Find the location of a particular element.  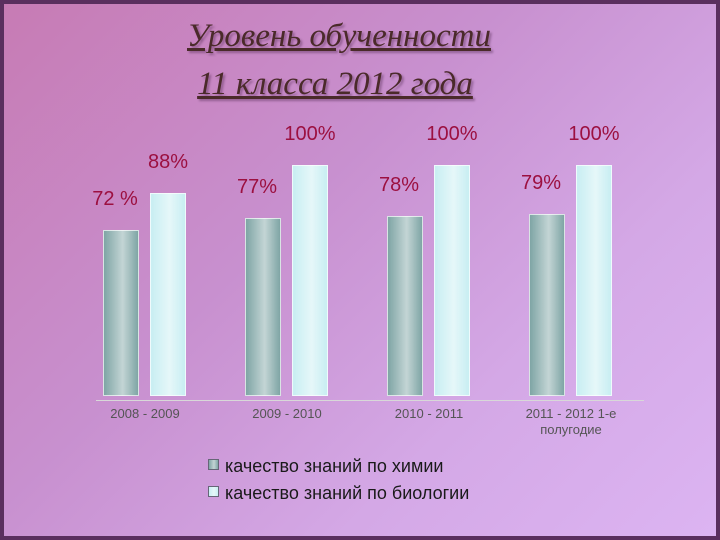

value-label: 78% is located at coordinates (399, 184).